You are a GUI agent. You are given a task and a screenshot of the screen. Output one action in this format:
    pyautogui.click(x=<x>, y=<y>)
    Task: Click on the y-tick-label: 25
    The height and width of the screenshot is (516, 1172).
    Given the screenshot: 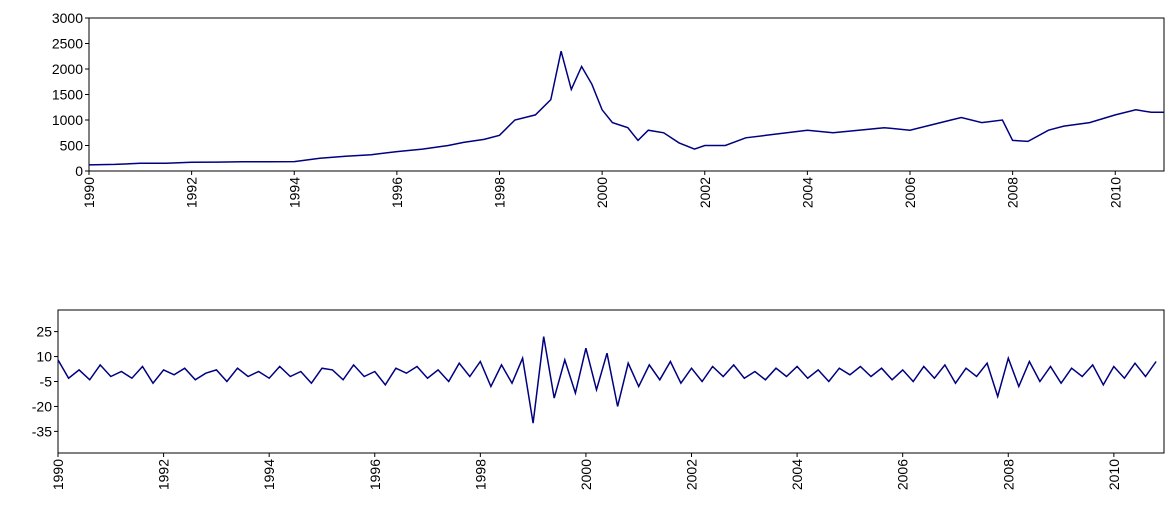 What is the action you would take?
    pyautogui.click(x=44, y=332)
    